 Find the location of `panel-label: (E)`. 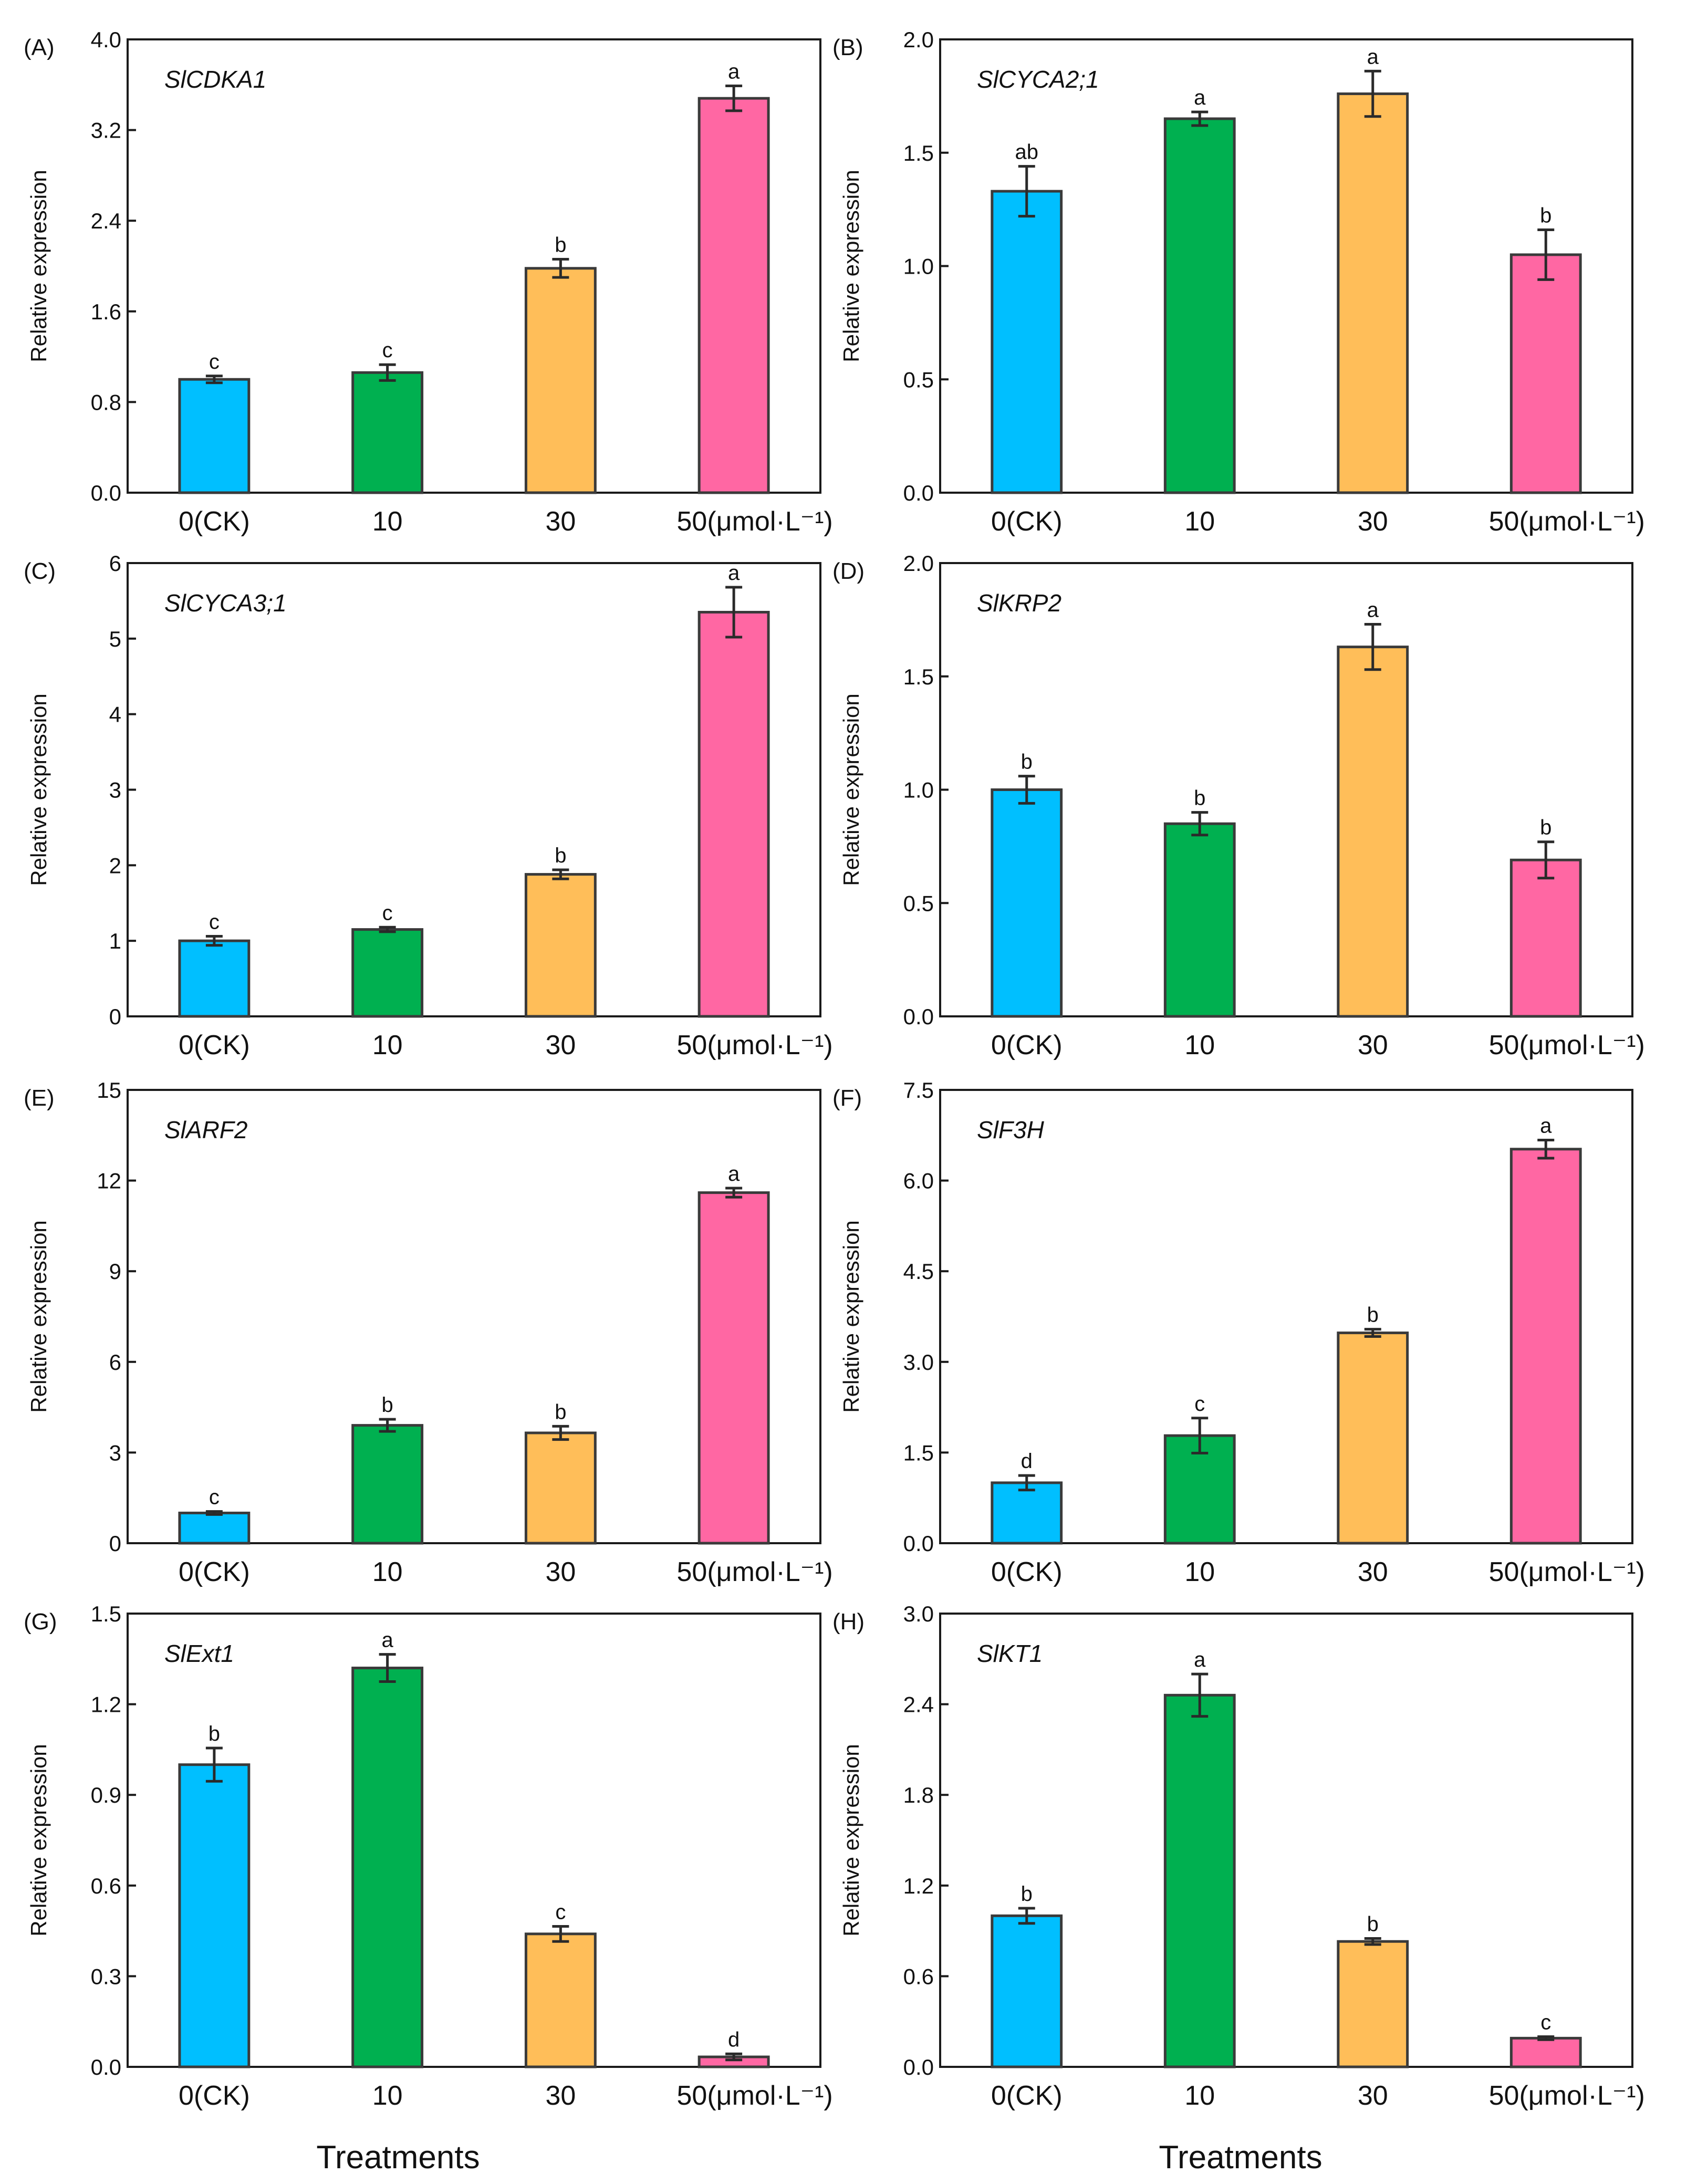

panel-label: (E) is located at coordinates (39, 1098).